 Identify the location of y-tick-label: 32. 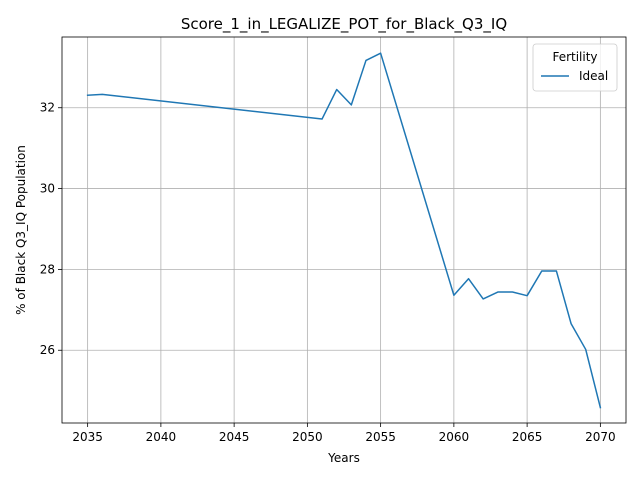
(47, 108).